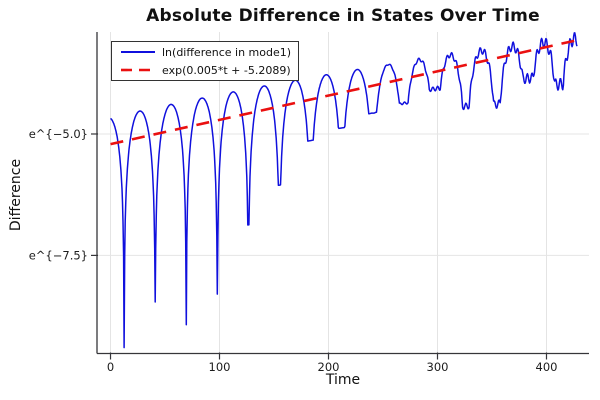  What do you see at coordinates (226, 70) in the screenshot?
I see `legend-label-exp-fit: exp(0.005*t + -5.2089)` at bounding box center [226, 70].